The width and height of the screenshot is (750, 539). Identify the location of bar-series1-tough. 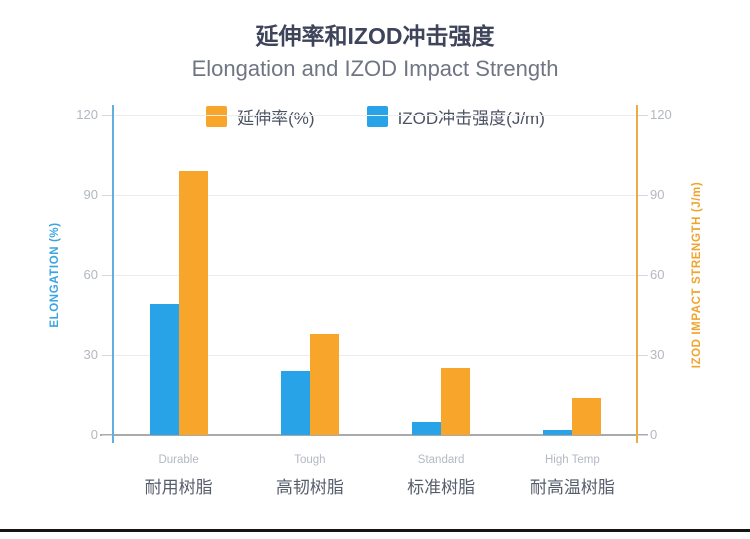
(324, 384).